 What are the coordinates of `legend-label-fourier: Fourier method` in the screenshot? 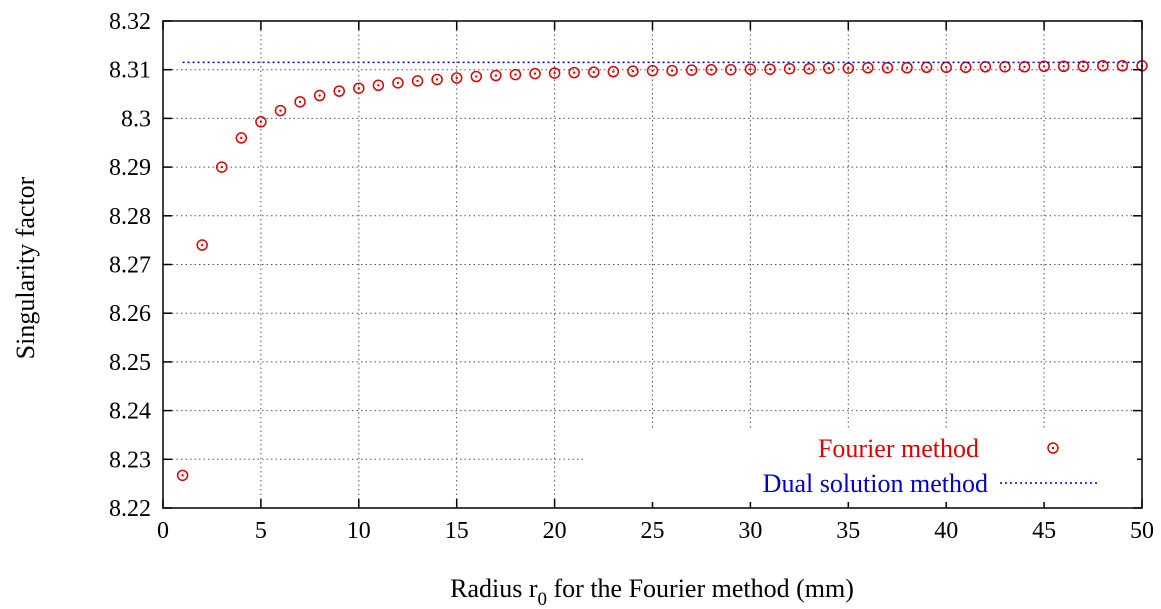 It's located at (898, 448).